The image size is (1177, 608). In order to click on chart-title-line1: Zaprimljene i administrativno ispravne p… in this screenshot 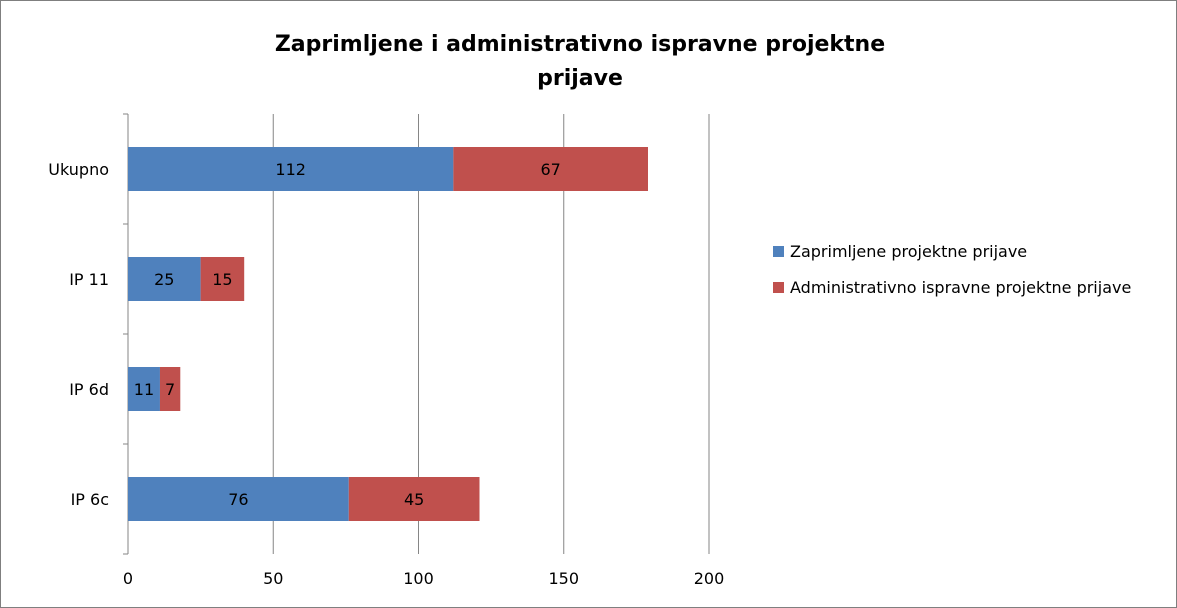, I will do `click(580, 44)`.